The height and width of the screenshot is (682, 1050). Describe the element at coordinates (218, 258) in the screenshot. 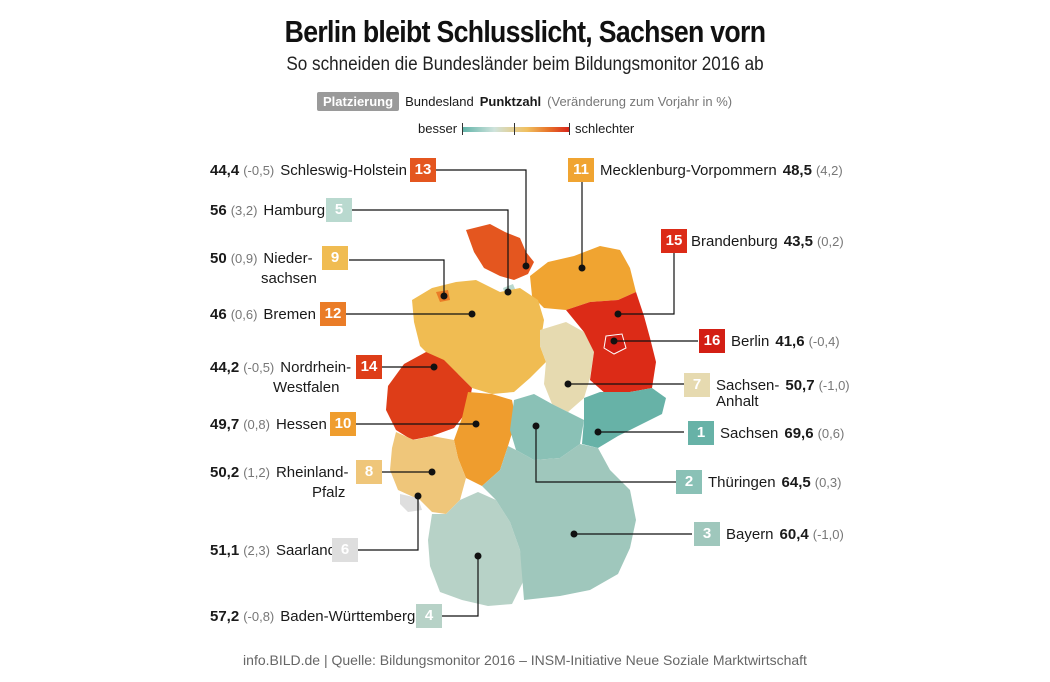

I see `score-niedersachsen: 50` at that location.